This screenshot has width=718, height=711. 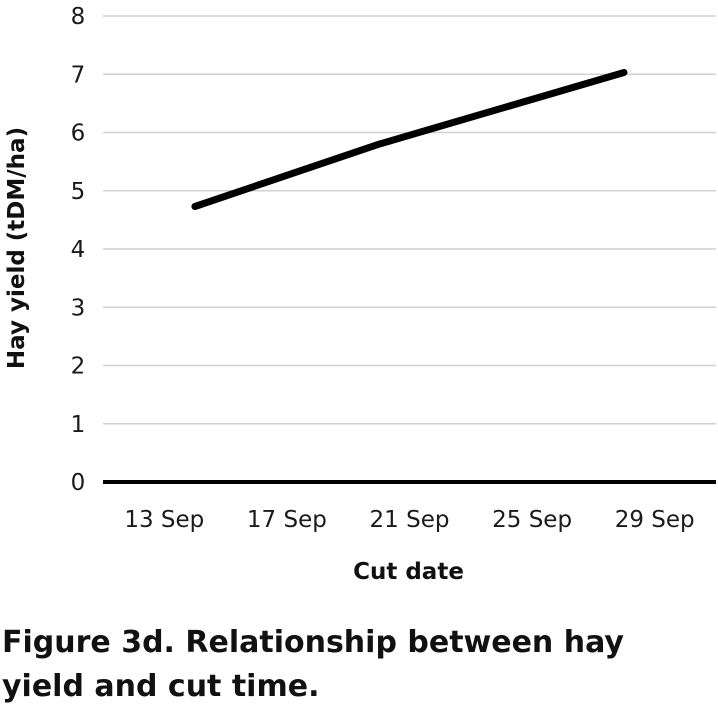 What do you see at coordinates (78, 75) in the screenshot?
I see `y-tick-label: 7` at bounding box center [78, 75].